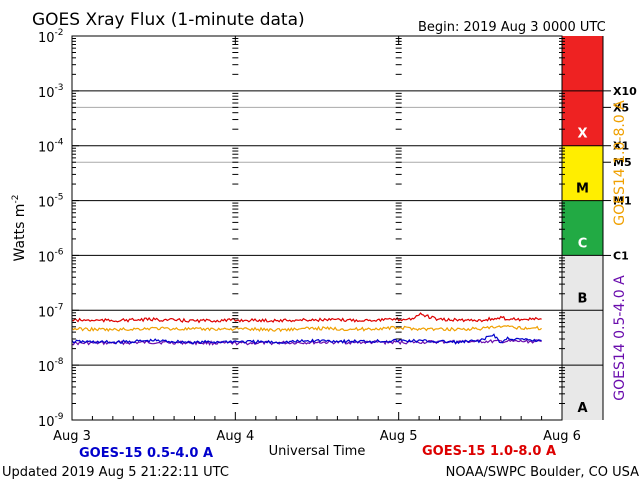 The height and width of the screenshot is (482, 641). I want to click on x-tick-label: Aug 6, so click(562, 436).